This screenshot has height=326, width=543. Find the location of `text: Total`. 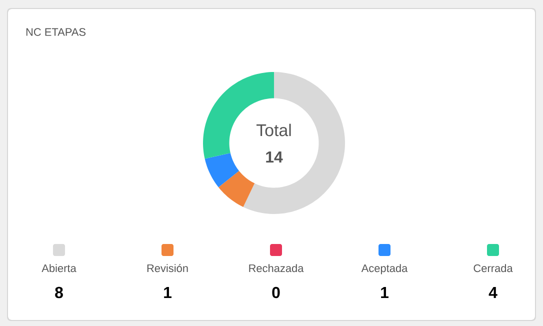

text: Total is located at coordinates (273, 130).